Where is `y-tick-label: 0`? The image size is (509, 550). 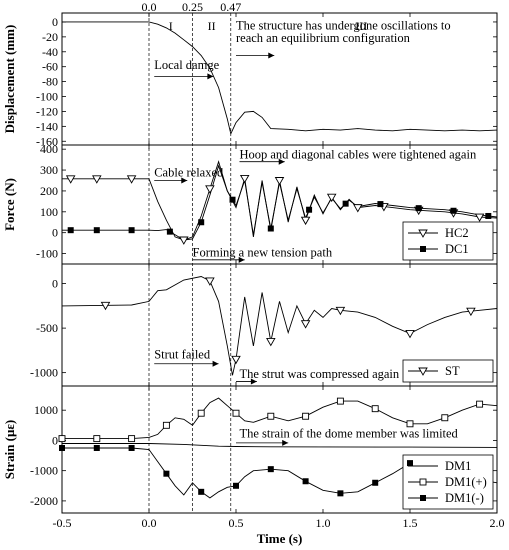
y-tick-label: 0 is located at coordinates (55, 22).